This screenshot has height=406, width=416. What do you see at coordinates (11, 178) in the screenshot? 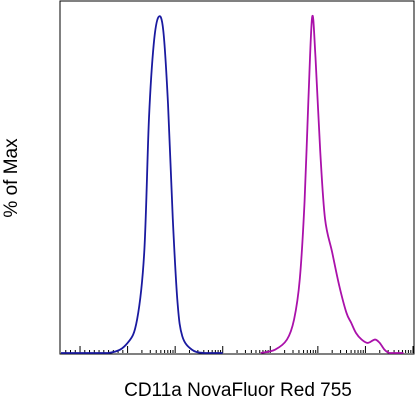
I see `y-axis-label: % of Max` at bounding box center [11, 178].